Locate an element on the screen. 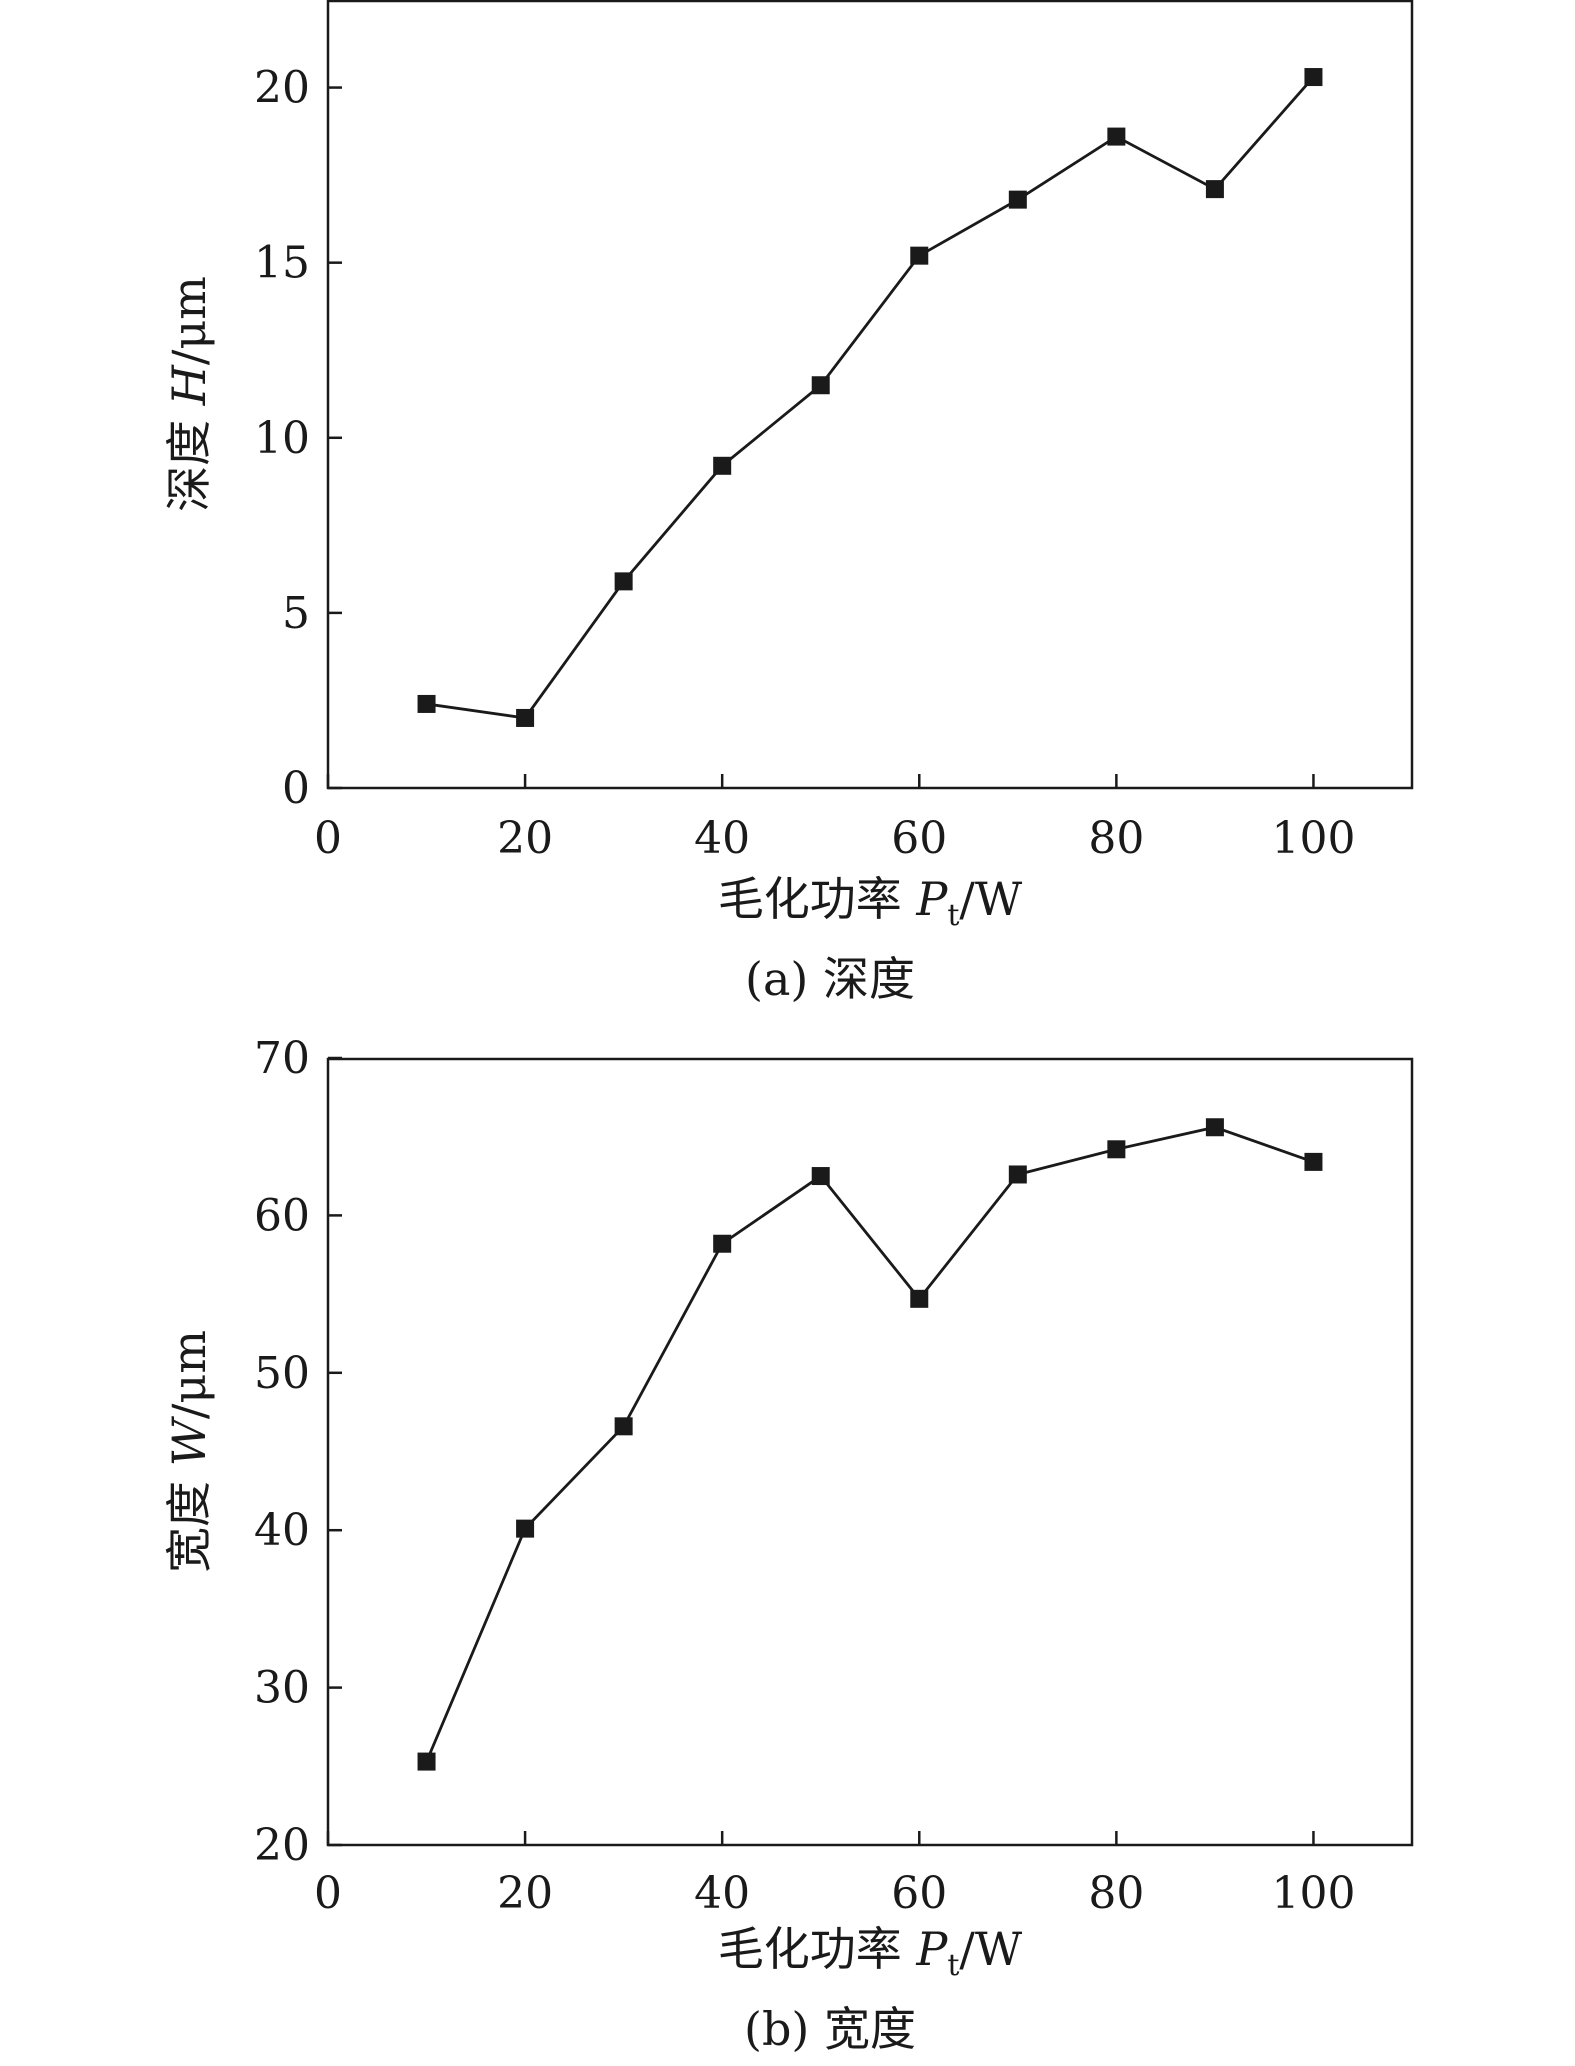  y-tick-label: 50 is located at coordinates (282, 1373).